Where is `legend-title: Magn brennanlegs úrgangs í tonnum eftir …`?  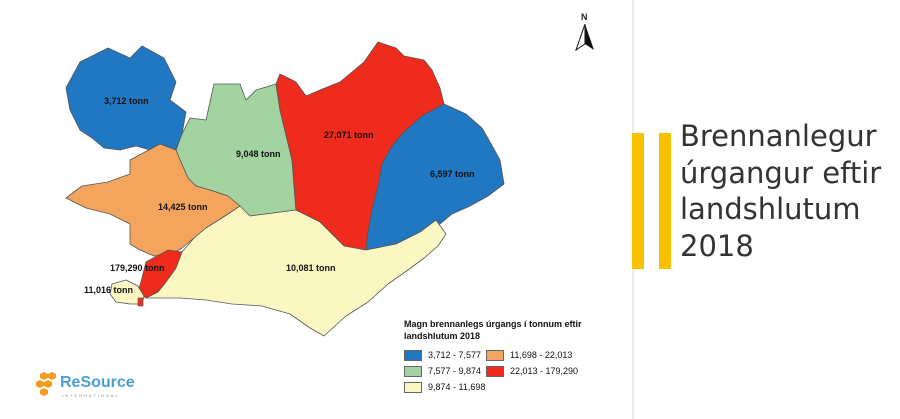 legend-title: Magn brennanlegs úrgangs í tonnum eftir … is located at coordinates (493, 330).